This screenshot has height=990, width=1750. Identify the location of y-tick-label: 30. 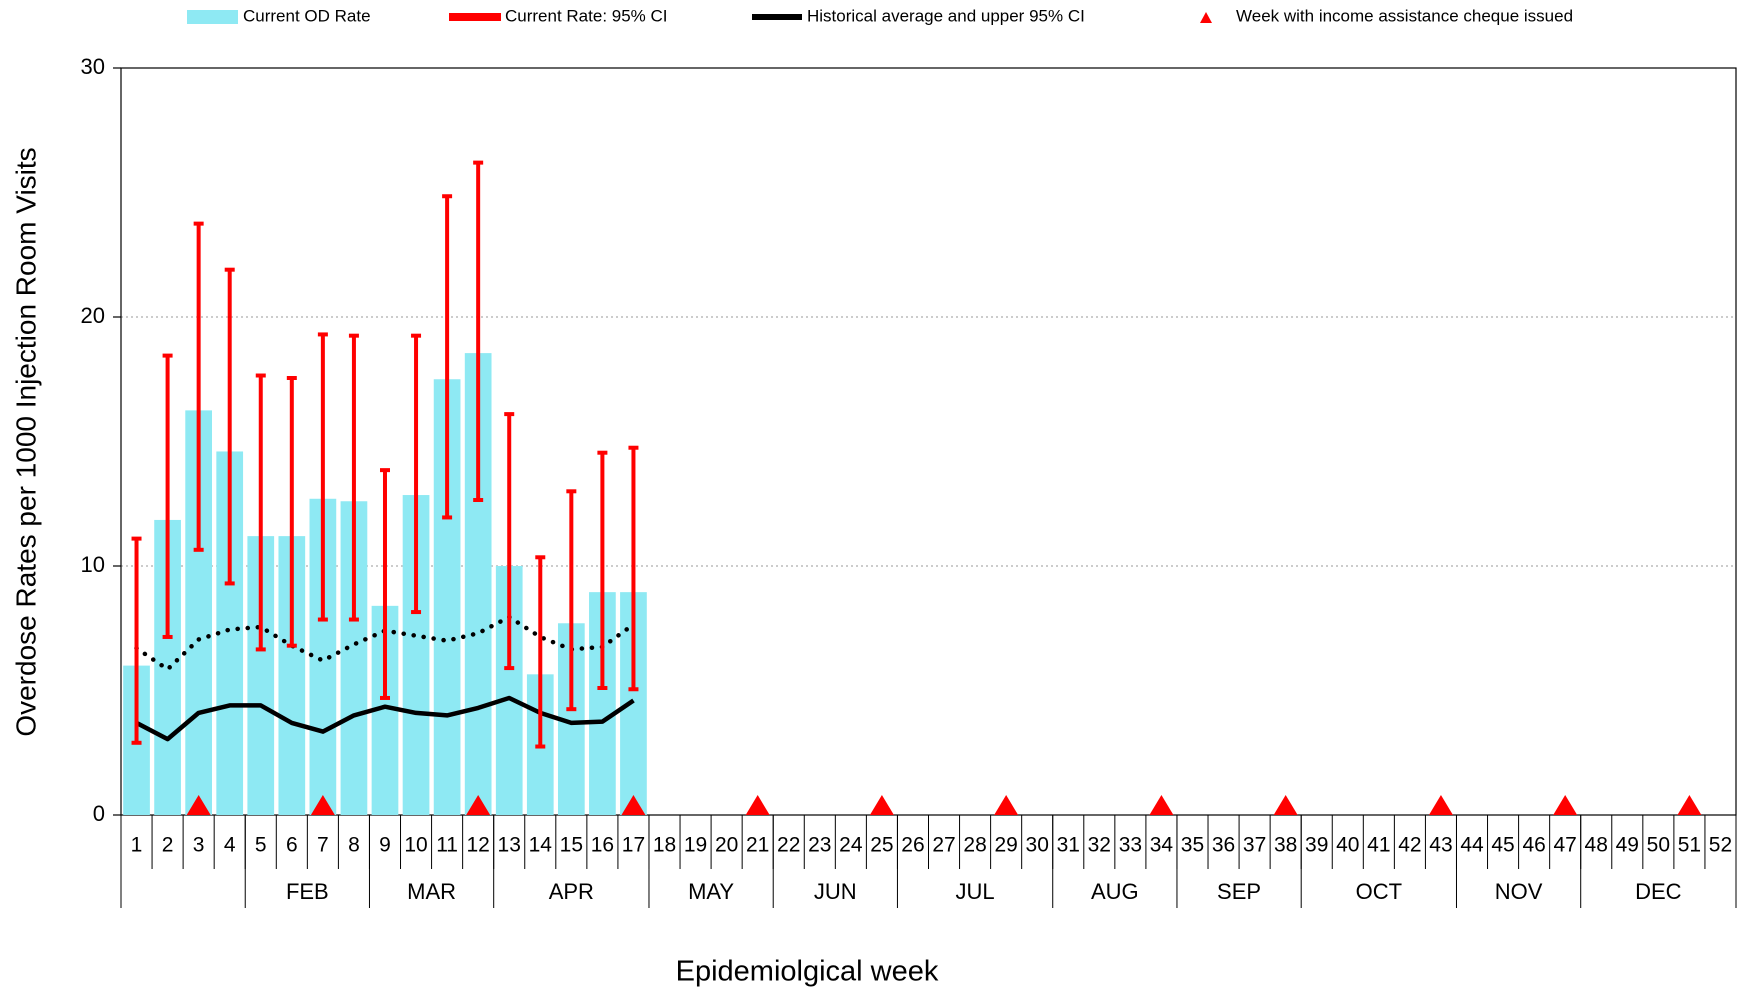
(93, 66).